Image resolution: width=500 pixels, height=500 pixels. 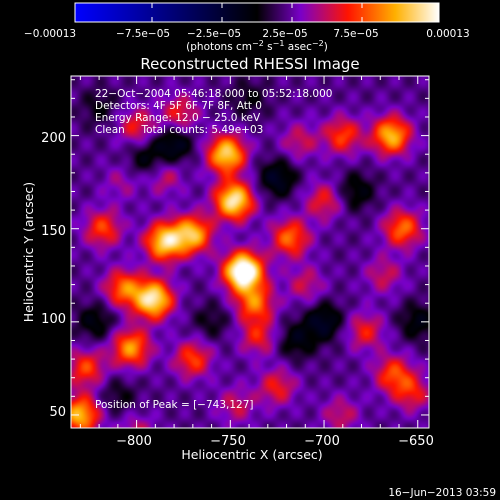 I want to click on colorbar-tick-label: −0.00013, so click(x=50, y=34).